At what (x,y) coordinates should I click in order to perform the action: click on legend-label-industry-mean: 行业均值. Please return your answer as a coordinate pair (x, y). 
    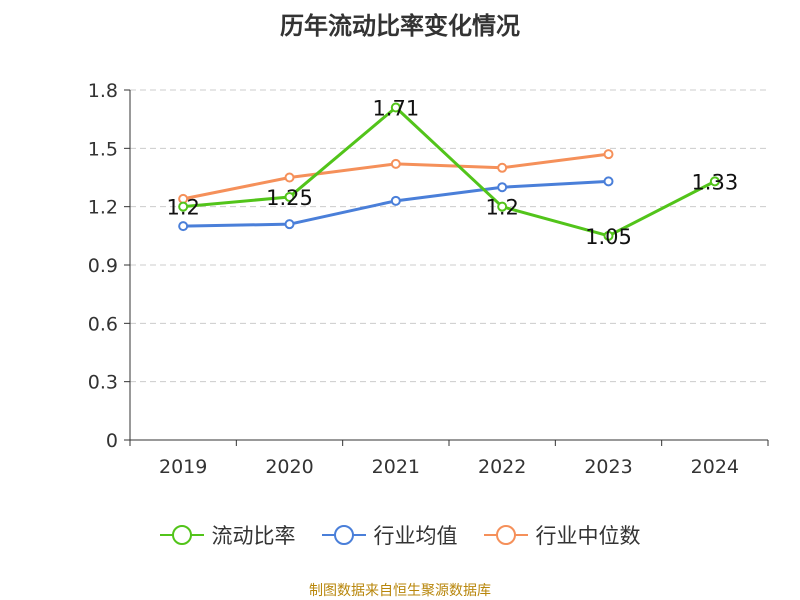
    Looking at the image, I should click on (415, 536).